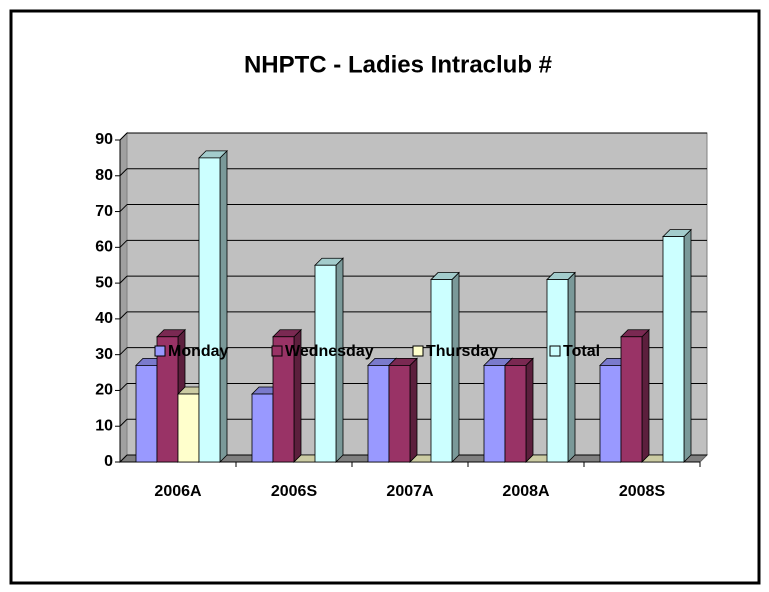  What do you see at coordinates (123, 297) in the screenshot?
I see `side-wall` at bounding box center [123, 297].